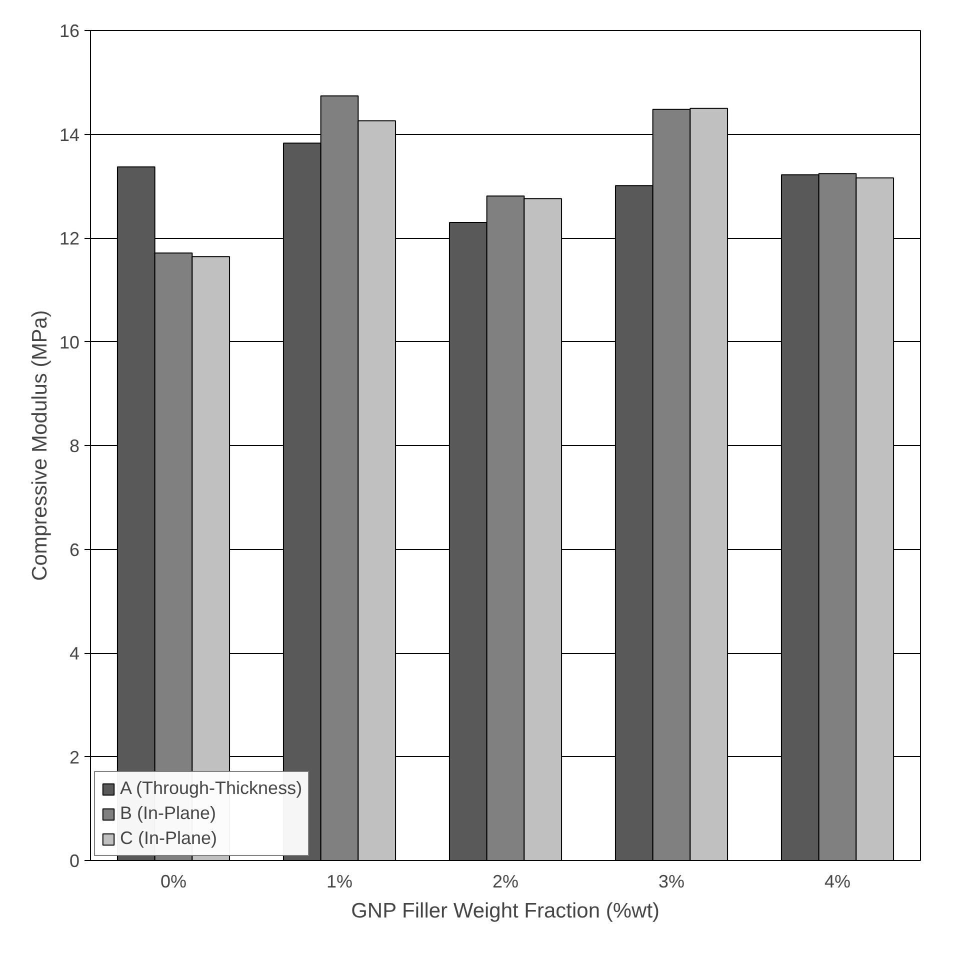 The width and height of the screenshot is (963, 966). What do you see at coordinates (74, 446) in the screenshot?
I see `y-tick-label: 8` at bounding box center [74, 446].